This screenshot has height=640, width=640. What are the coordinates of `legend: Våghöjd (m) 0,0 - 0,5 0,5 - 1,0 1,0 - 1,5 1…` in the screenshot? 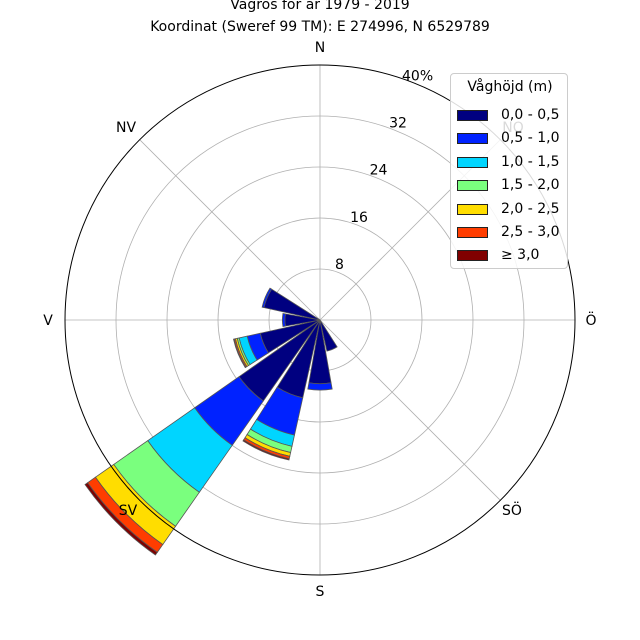 It's located at (509, 171).